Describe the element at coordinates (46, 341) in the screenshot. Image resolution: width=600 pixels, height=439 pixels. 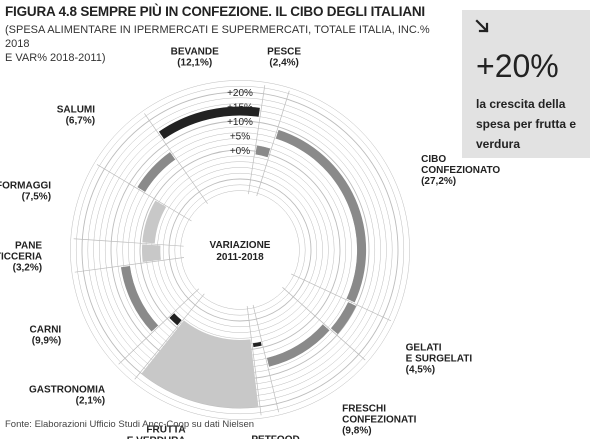
I see `category-share-label: (9,9%)` at that location.